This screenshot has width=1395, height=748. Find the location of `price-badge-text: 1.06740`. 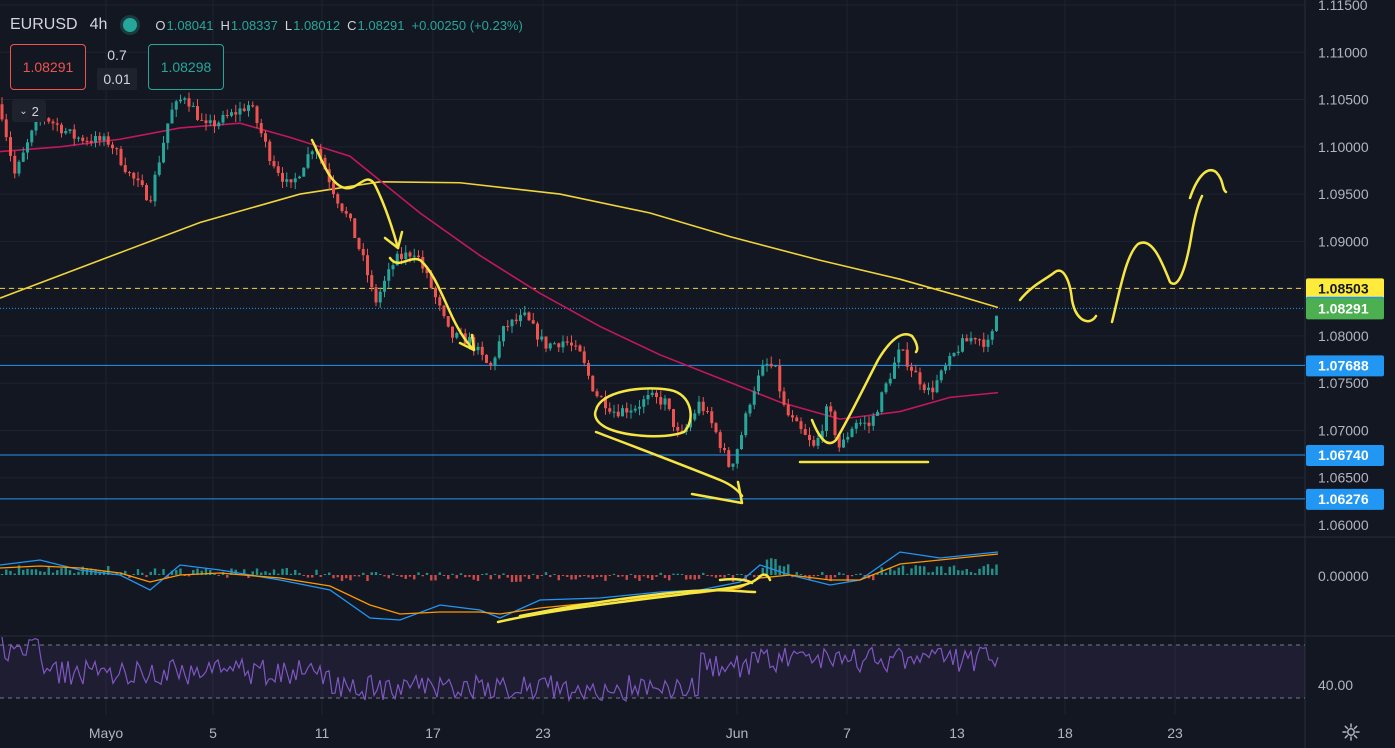

price-badge-text: 1.06740 is located at coordinates (1343, 455).